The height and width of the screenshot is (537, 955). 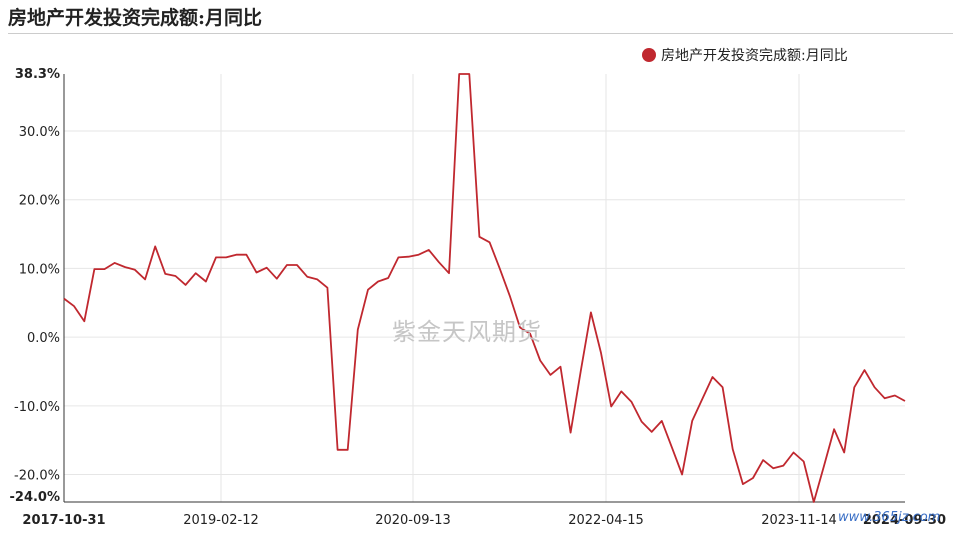 What do you see at coordinates (221, 520) in the screenshot?
I see `x-tick-label: 2019-02-12` at bounding box center [221, 520].